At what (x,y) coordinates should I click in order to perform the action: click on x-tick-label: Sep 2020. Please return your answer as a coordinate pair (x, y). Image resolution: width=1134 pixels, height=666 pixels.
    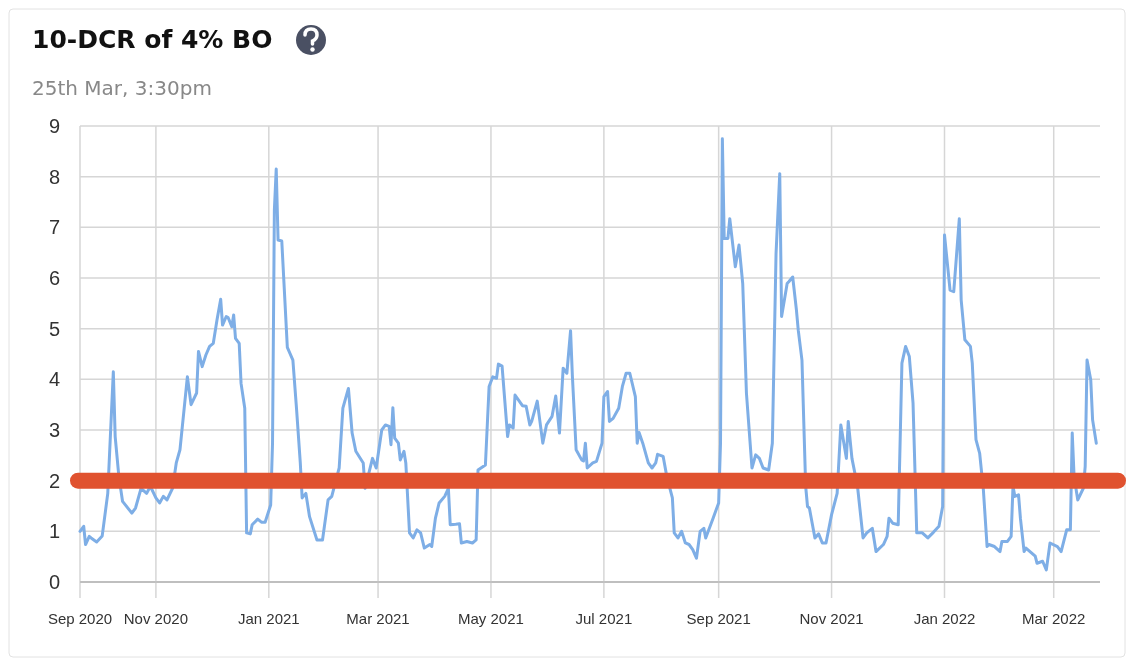
    Looking at the image, I should click on (80, 618).